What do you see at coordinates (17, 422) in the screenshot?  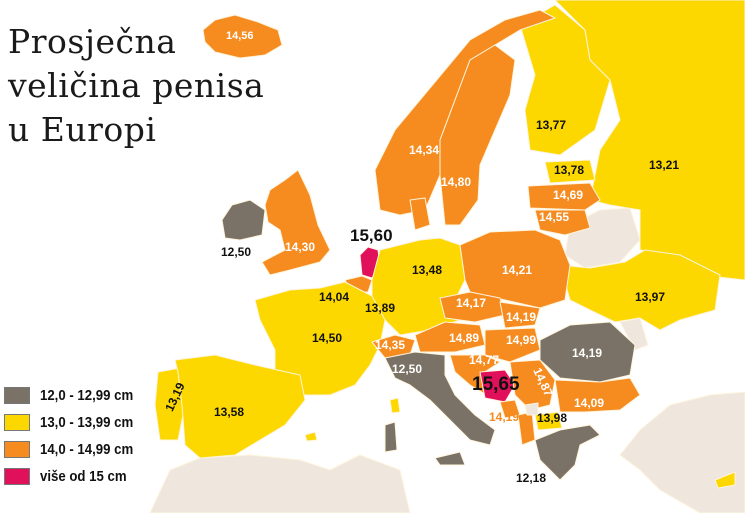 I see `legend-swatch-yellow` at bounding box center [17, 422].